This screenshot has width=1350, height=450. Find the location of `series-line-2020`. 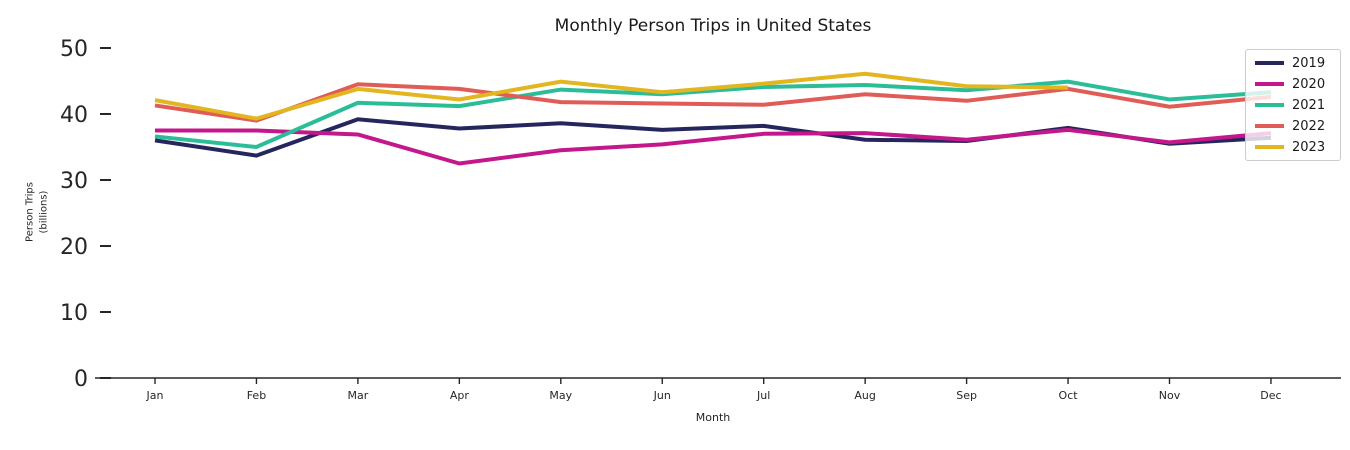

series-line-2020 is located at coordinates (713, 146).